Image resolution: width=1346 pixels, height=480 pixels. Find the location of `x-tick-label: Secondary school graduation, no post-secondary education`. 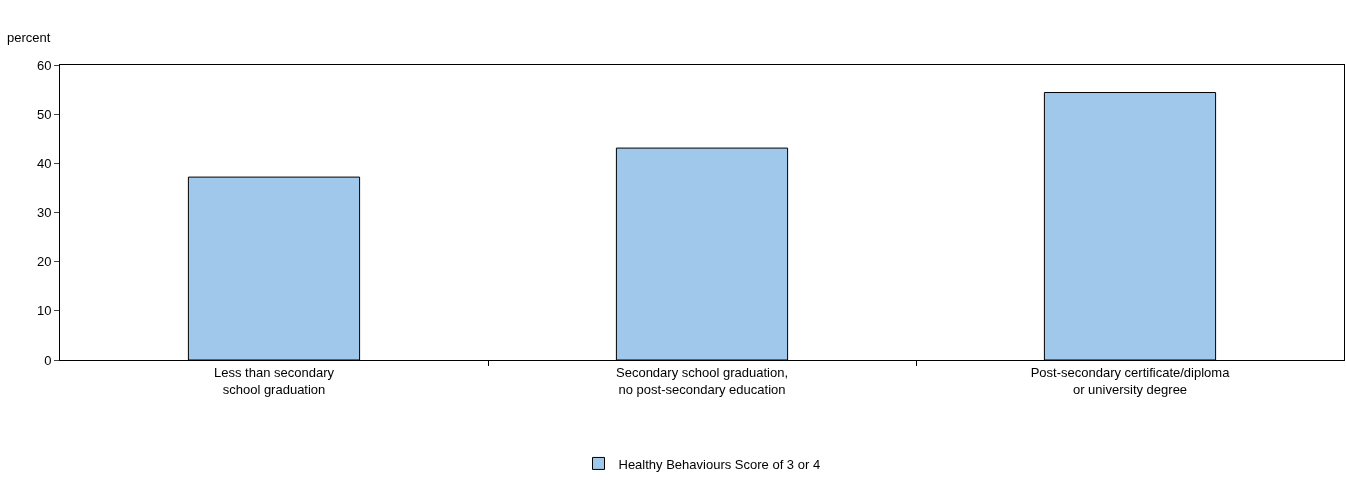

x-tick-label: Secondary school graduation, no post-secondary education is located at coordinates (702, 380).